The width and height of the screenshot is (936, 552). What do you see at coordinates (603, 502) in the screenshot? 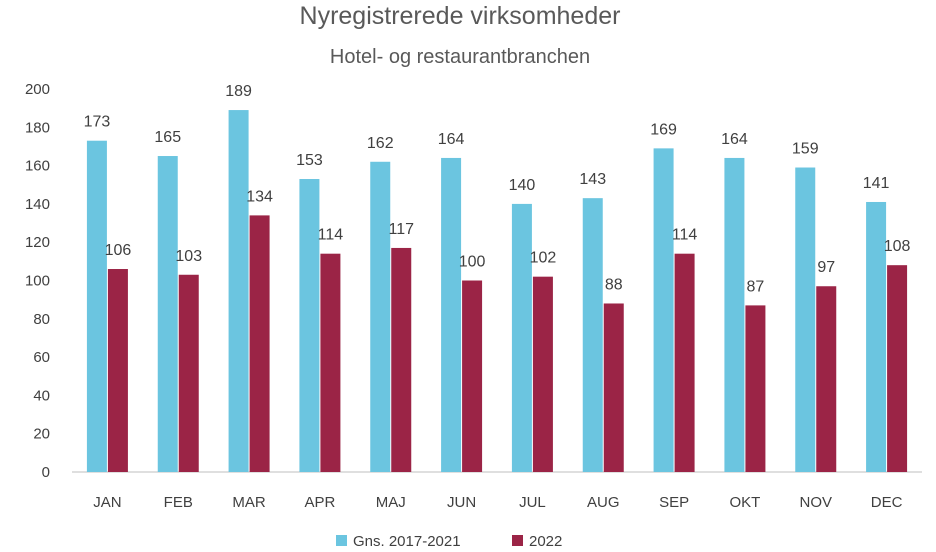
I see `x-tick-label: AUG` at bounding box center [603, 502].